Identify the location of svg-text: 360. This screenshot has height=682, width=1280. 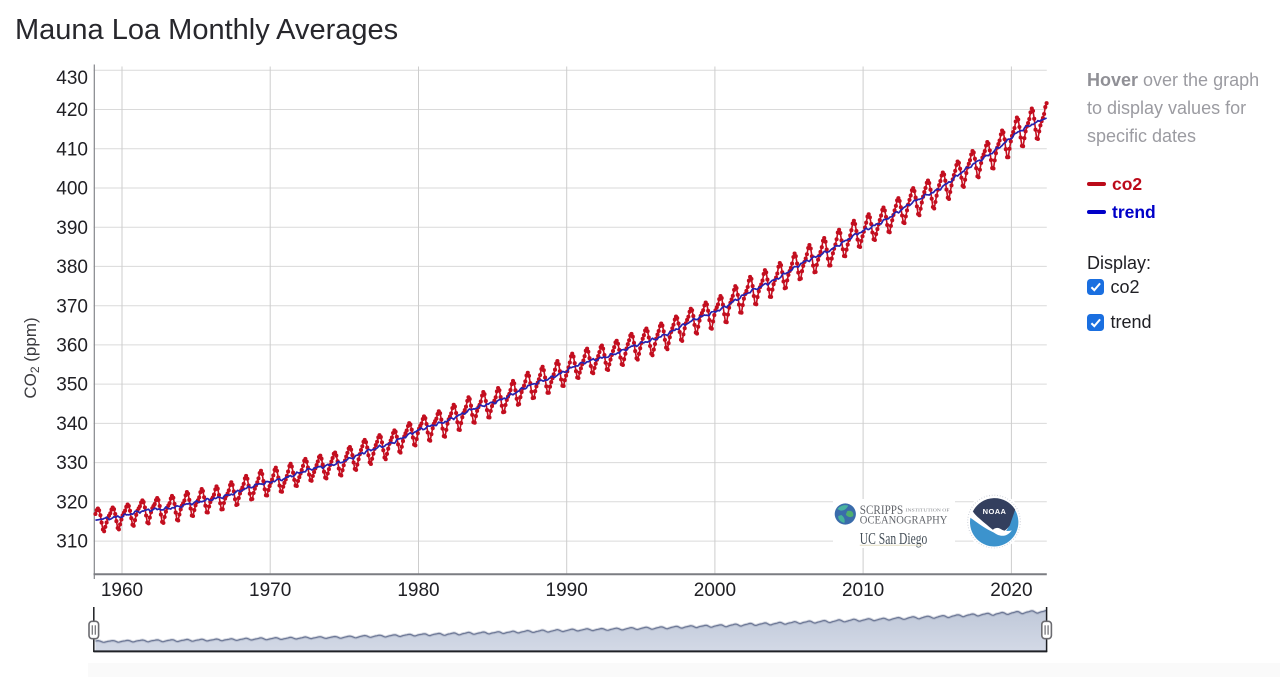
(72, 346).